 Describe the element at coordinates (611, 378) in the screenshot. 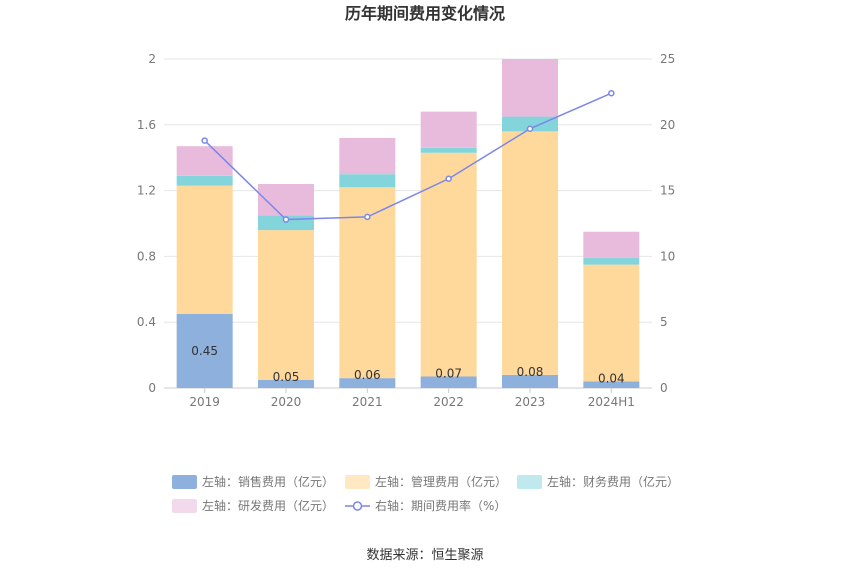

I see `data-label: 0.04` at that location.